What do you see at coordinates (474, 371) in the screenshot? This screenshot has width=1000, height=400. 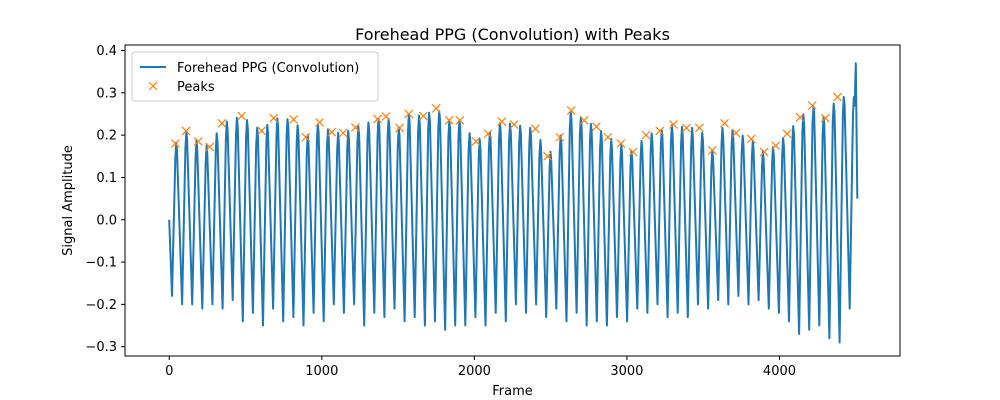 I see `x-tick-label: 2000` at bounding box center [474, 371].